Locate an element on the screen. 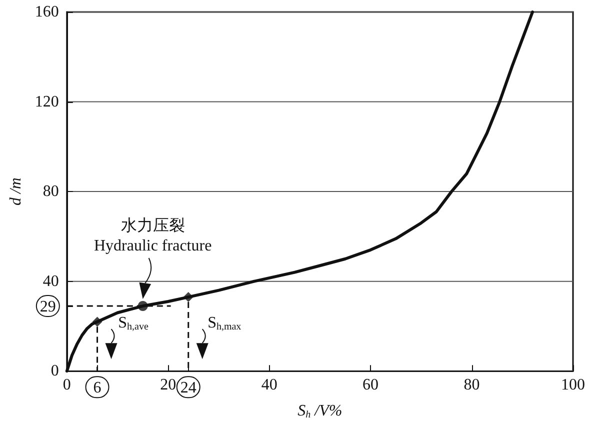 This screenshot has width=602, height=425. x-tick-label: 6 is located at coordinates (97, 388).